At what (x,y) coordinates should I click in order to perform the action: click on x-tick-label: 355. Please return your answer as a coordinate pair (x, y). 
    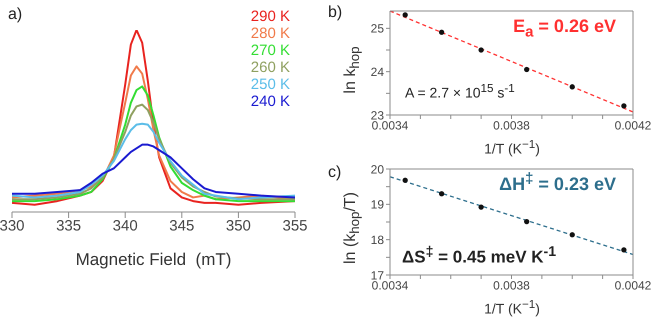
    Looking at the image, I should click on (295, 226).